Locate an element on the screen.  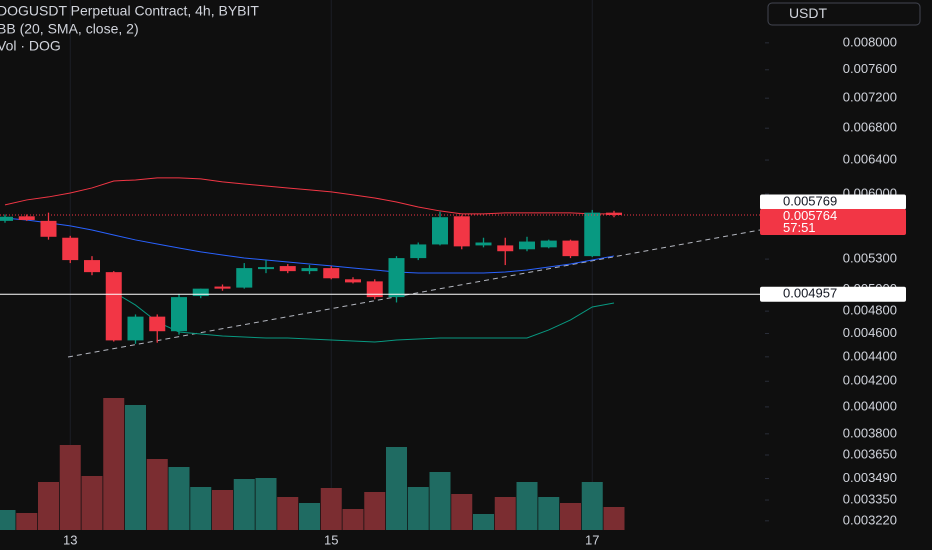
bb-upper-line is located at coordinates (309, 196).